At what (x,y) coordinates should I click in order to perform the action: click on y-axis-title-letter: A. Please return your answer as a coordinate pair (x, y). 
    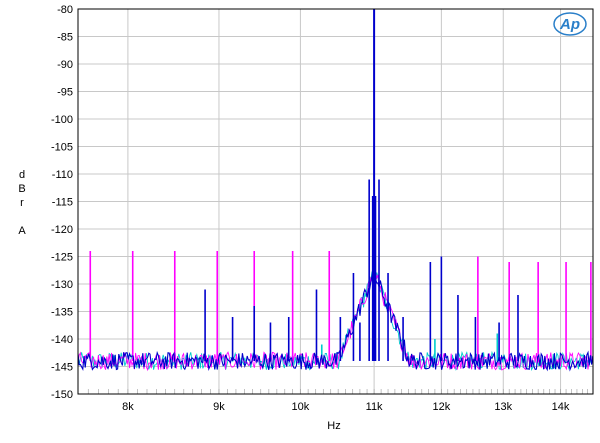
    Looking at the image, I should click on (22, 231).